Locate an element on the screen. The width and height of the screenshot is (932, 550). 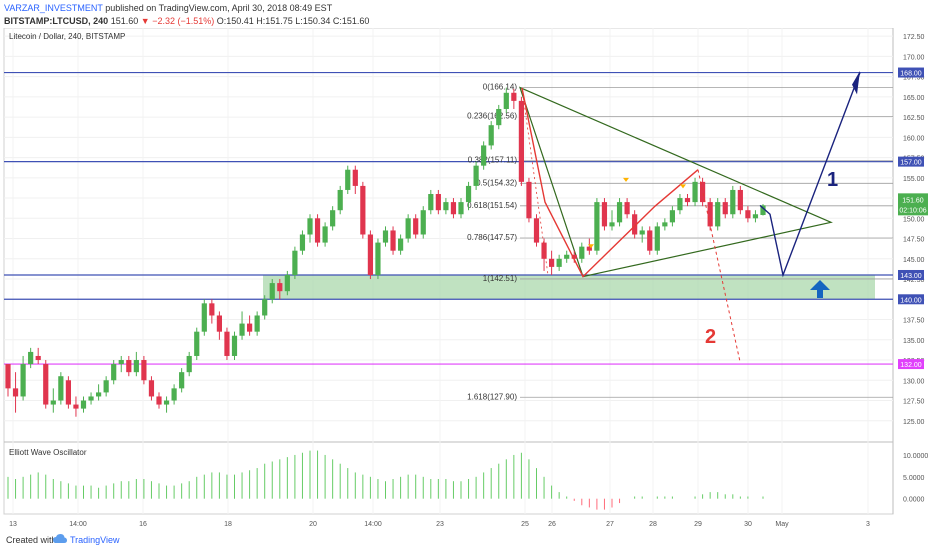
price-tick-label: 165.00 is located at coordinates (914, 98).